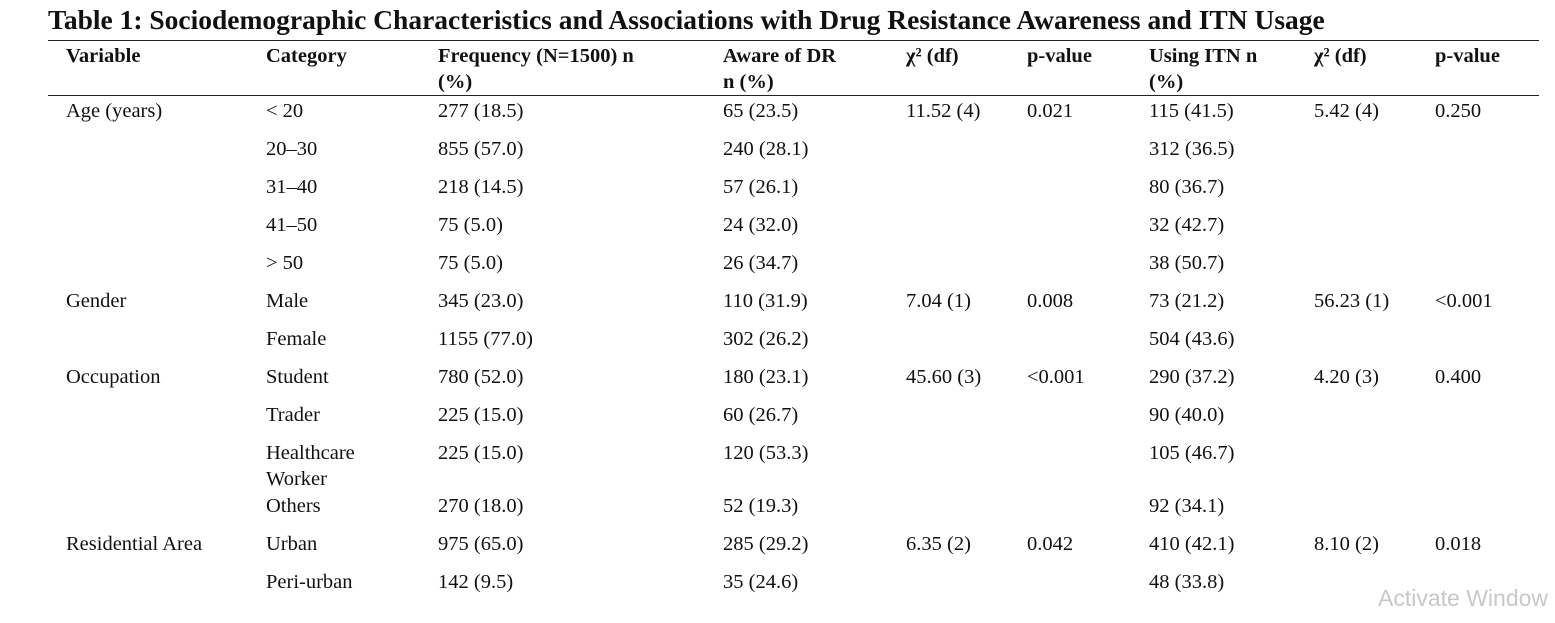  I want to click on cell-aware: 120 (53.3), so click(766, 453).